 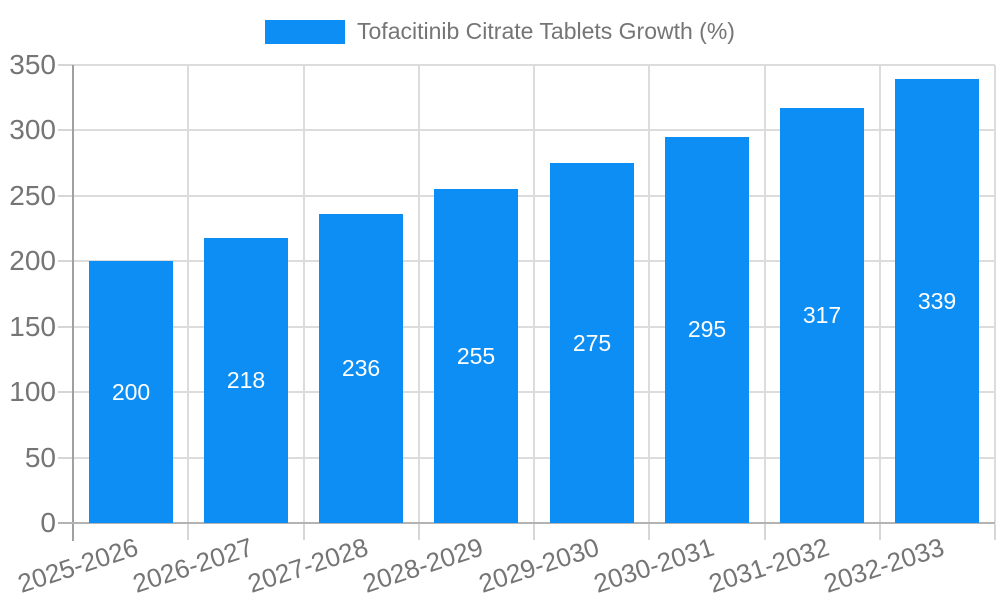 I want to click on y-axis-tick-label: 50, so click(x=40, y=457).